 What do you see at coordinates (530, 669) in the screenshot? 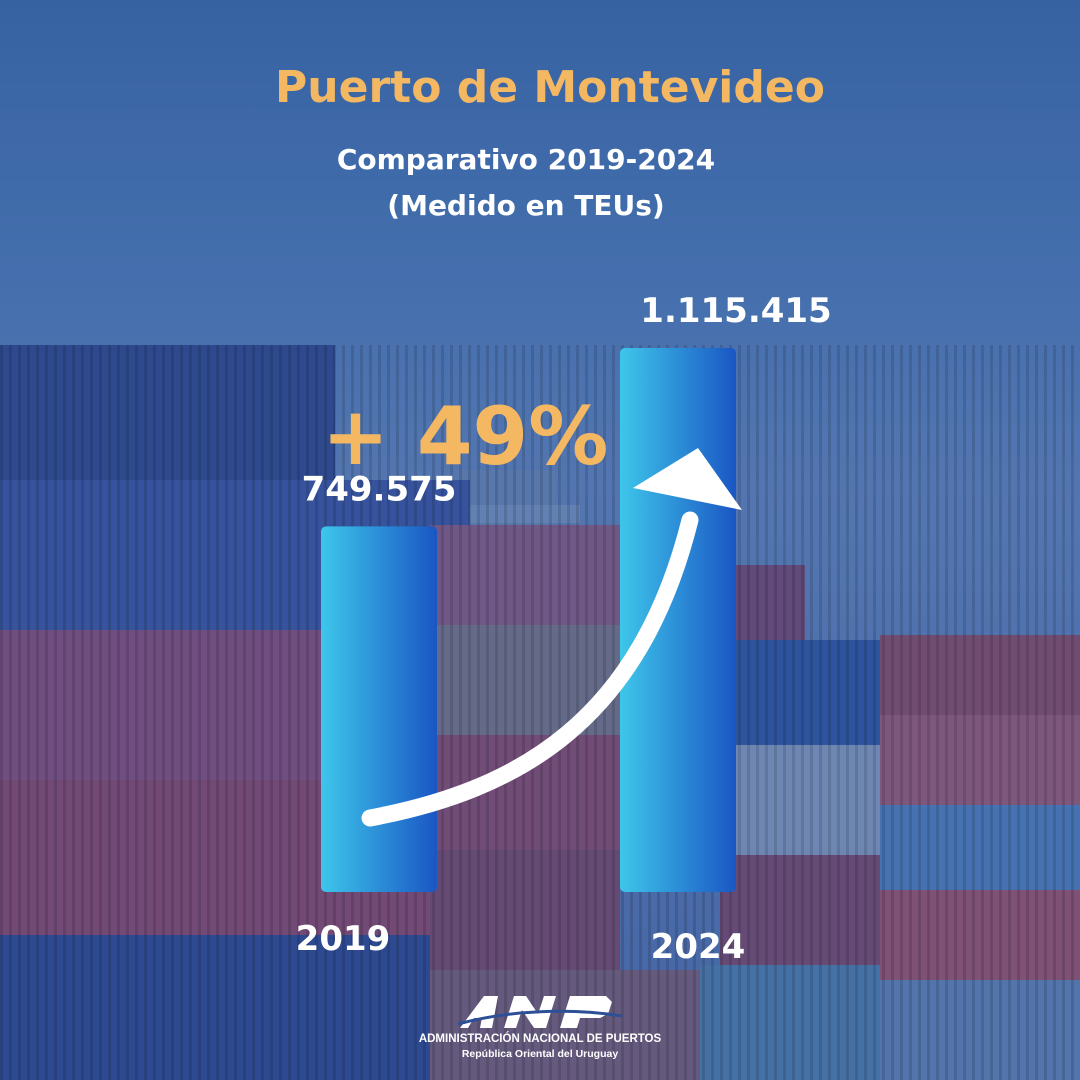
I see `growth-arrow-icon` at bounding box center [530, 669].